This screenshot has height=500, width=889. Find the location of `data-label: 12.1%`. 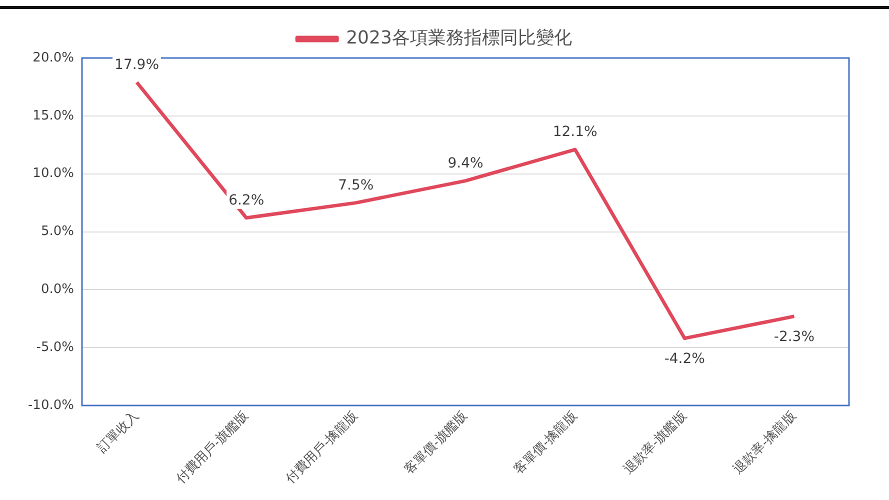

data-label: 12.1% is located at coordinates (575, 132).